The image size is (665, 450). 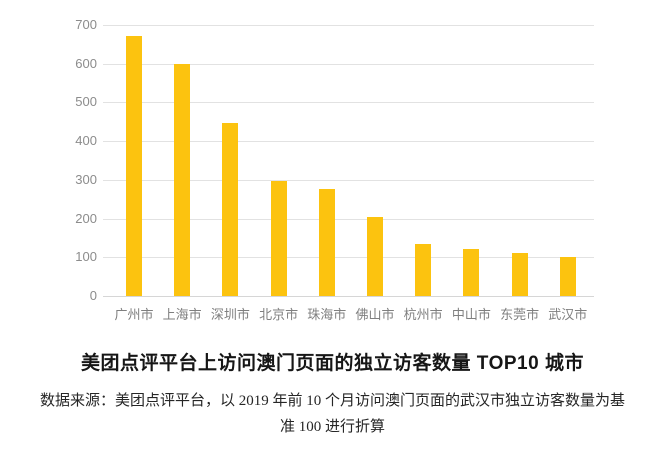 What do you see at coordinates (86, 141) in the screenshot?
I see `y-axis-tick-400: 400` at bounding box center [86, 141].